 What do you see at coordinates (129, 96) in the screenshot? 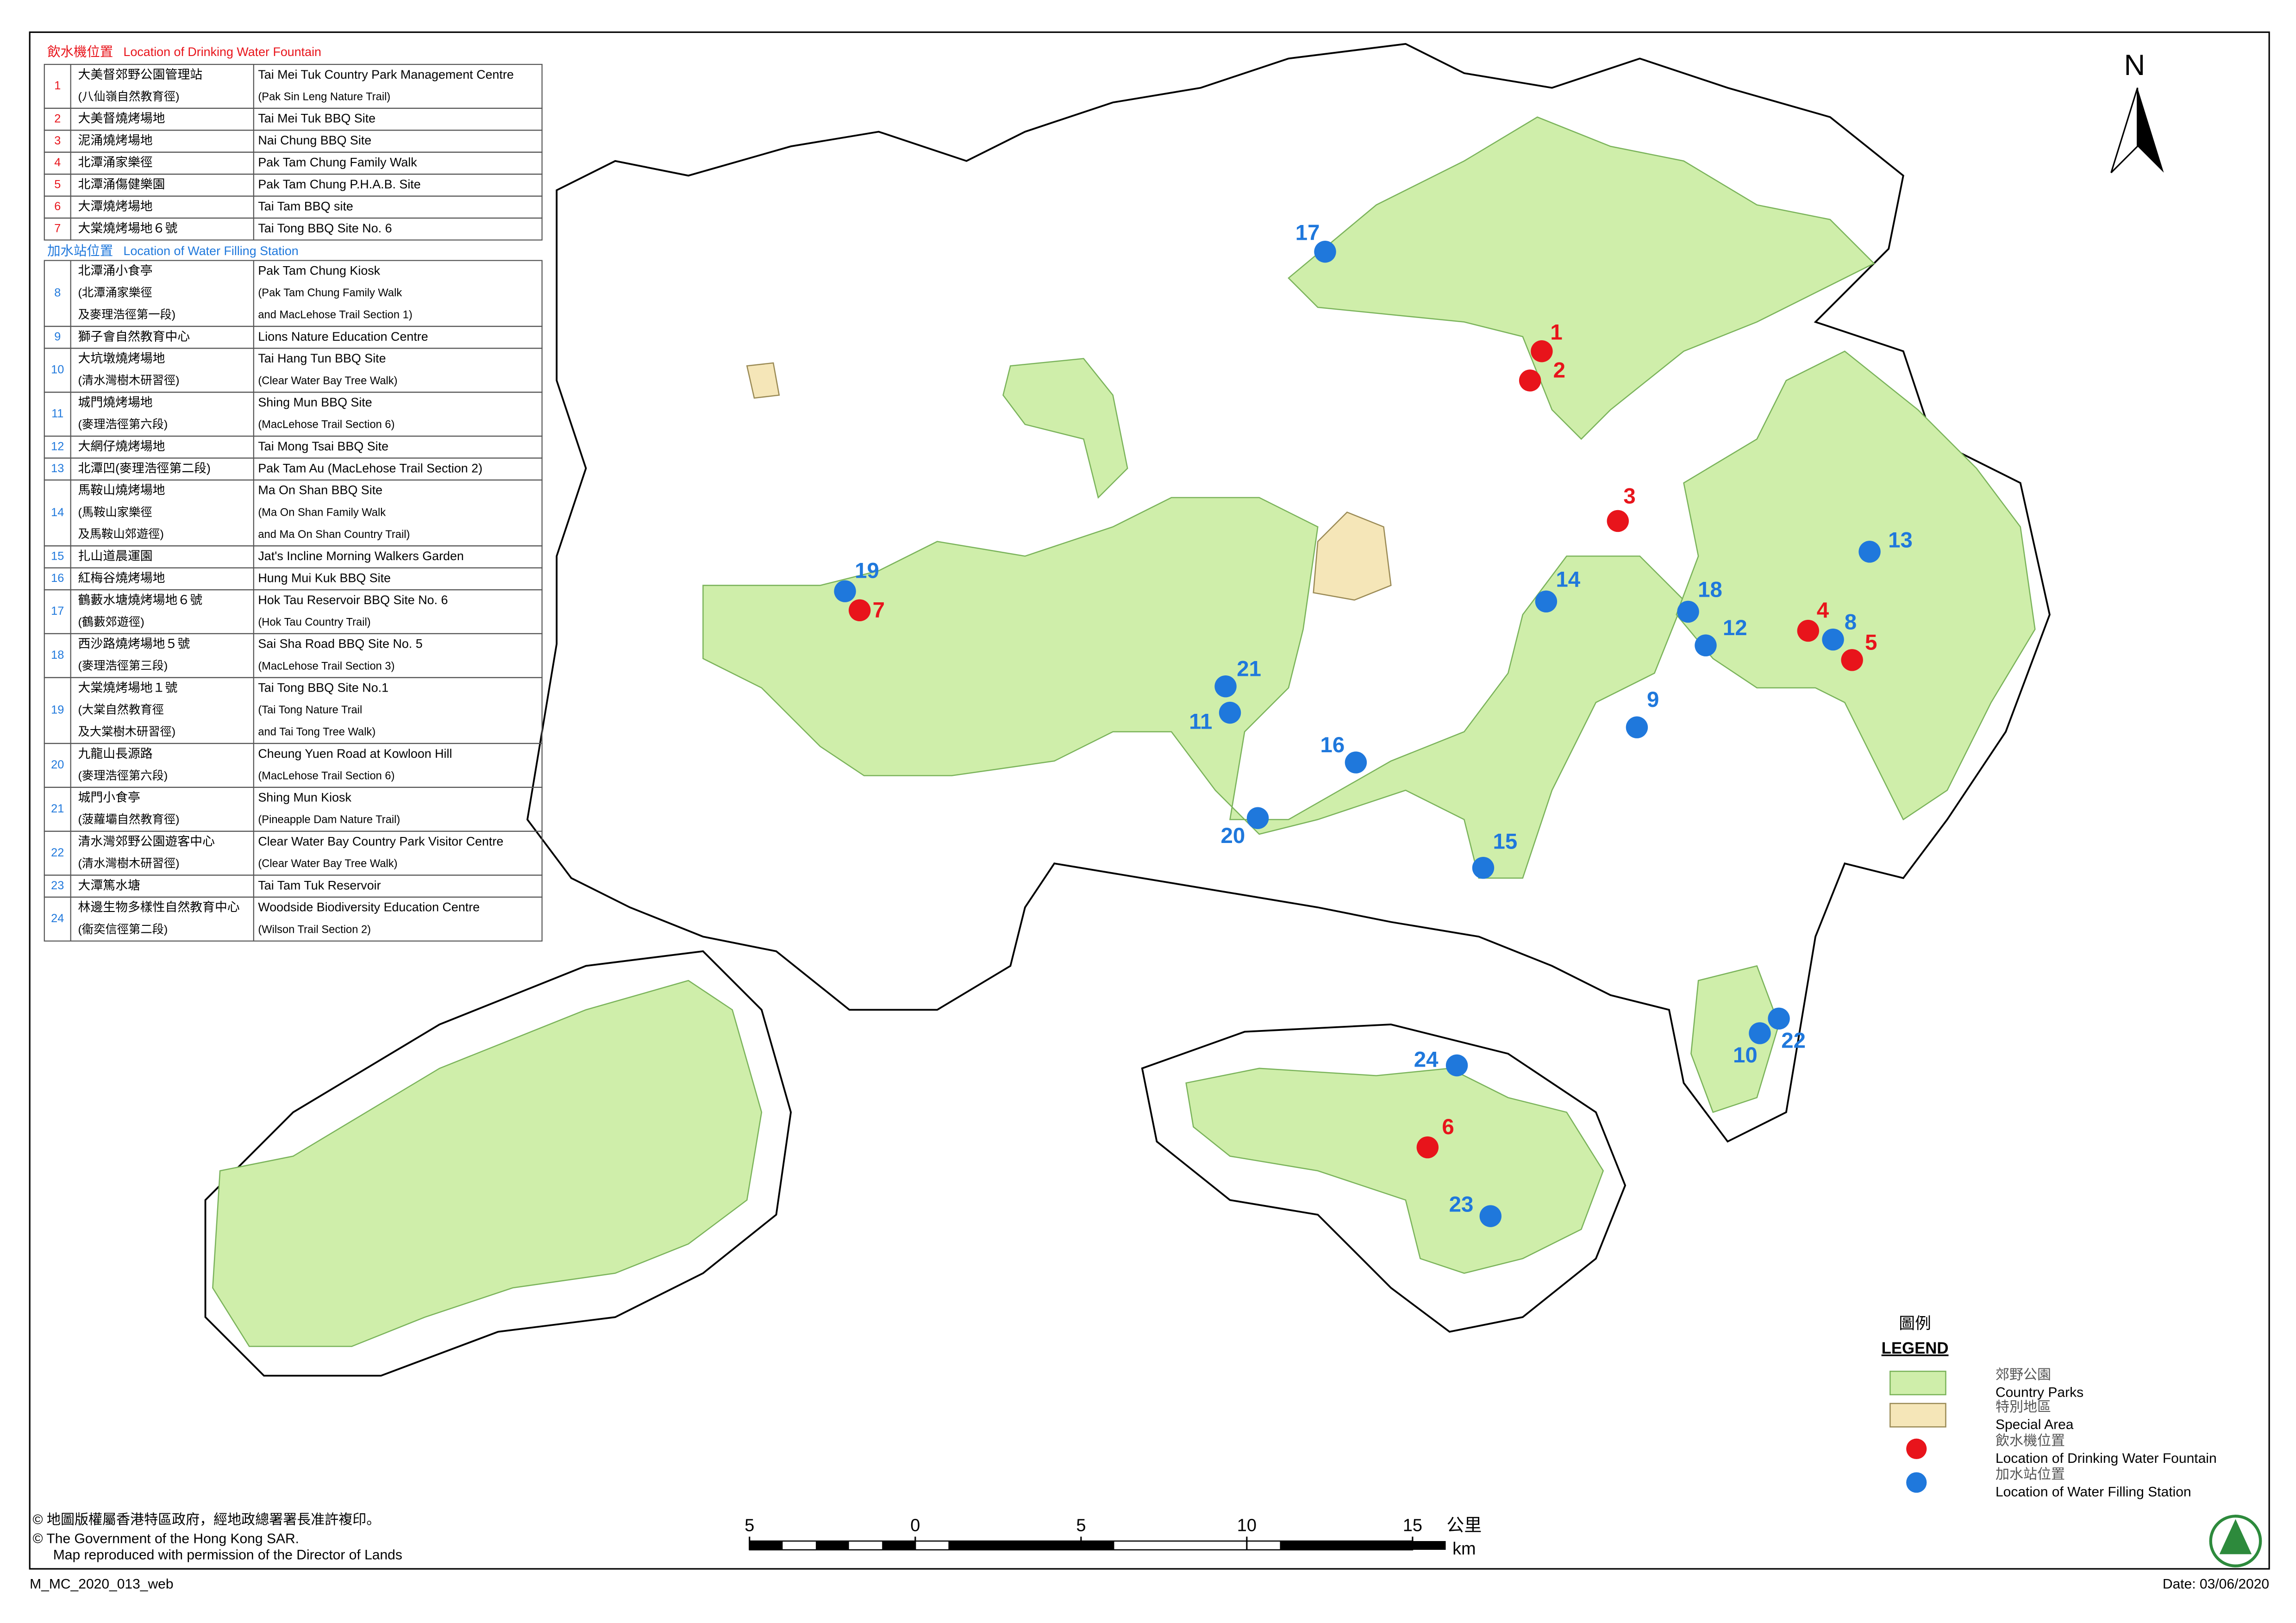
I see `row-name-zh: (八仙嶺自然教育徑)` at bounding box center [129, 96].